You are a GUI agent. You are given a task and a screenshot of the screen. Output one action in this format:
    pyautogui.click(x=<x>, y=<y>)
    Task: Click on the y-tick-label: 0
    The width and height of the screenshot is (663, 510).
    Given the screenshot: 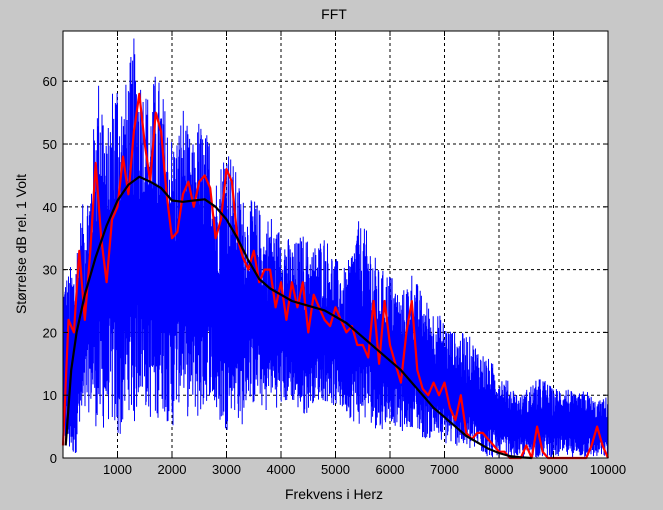 What is the action you would take?
    pyautogui.click(x=53, y=458)
    